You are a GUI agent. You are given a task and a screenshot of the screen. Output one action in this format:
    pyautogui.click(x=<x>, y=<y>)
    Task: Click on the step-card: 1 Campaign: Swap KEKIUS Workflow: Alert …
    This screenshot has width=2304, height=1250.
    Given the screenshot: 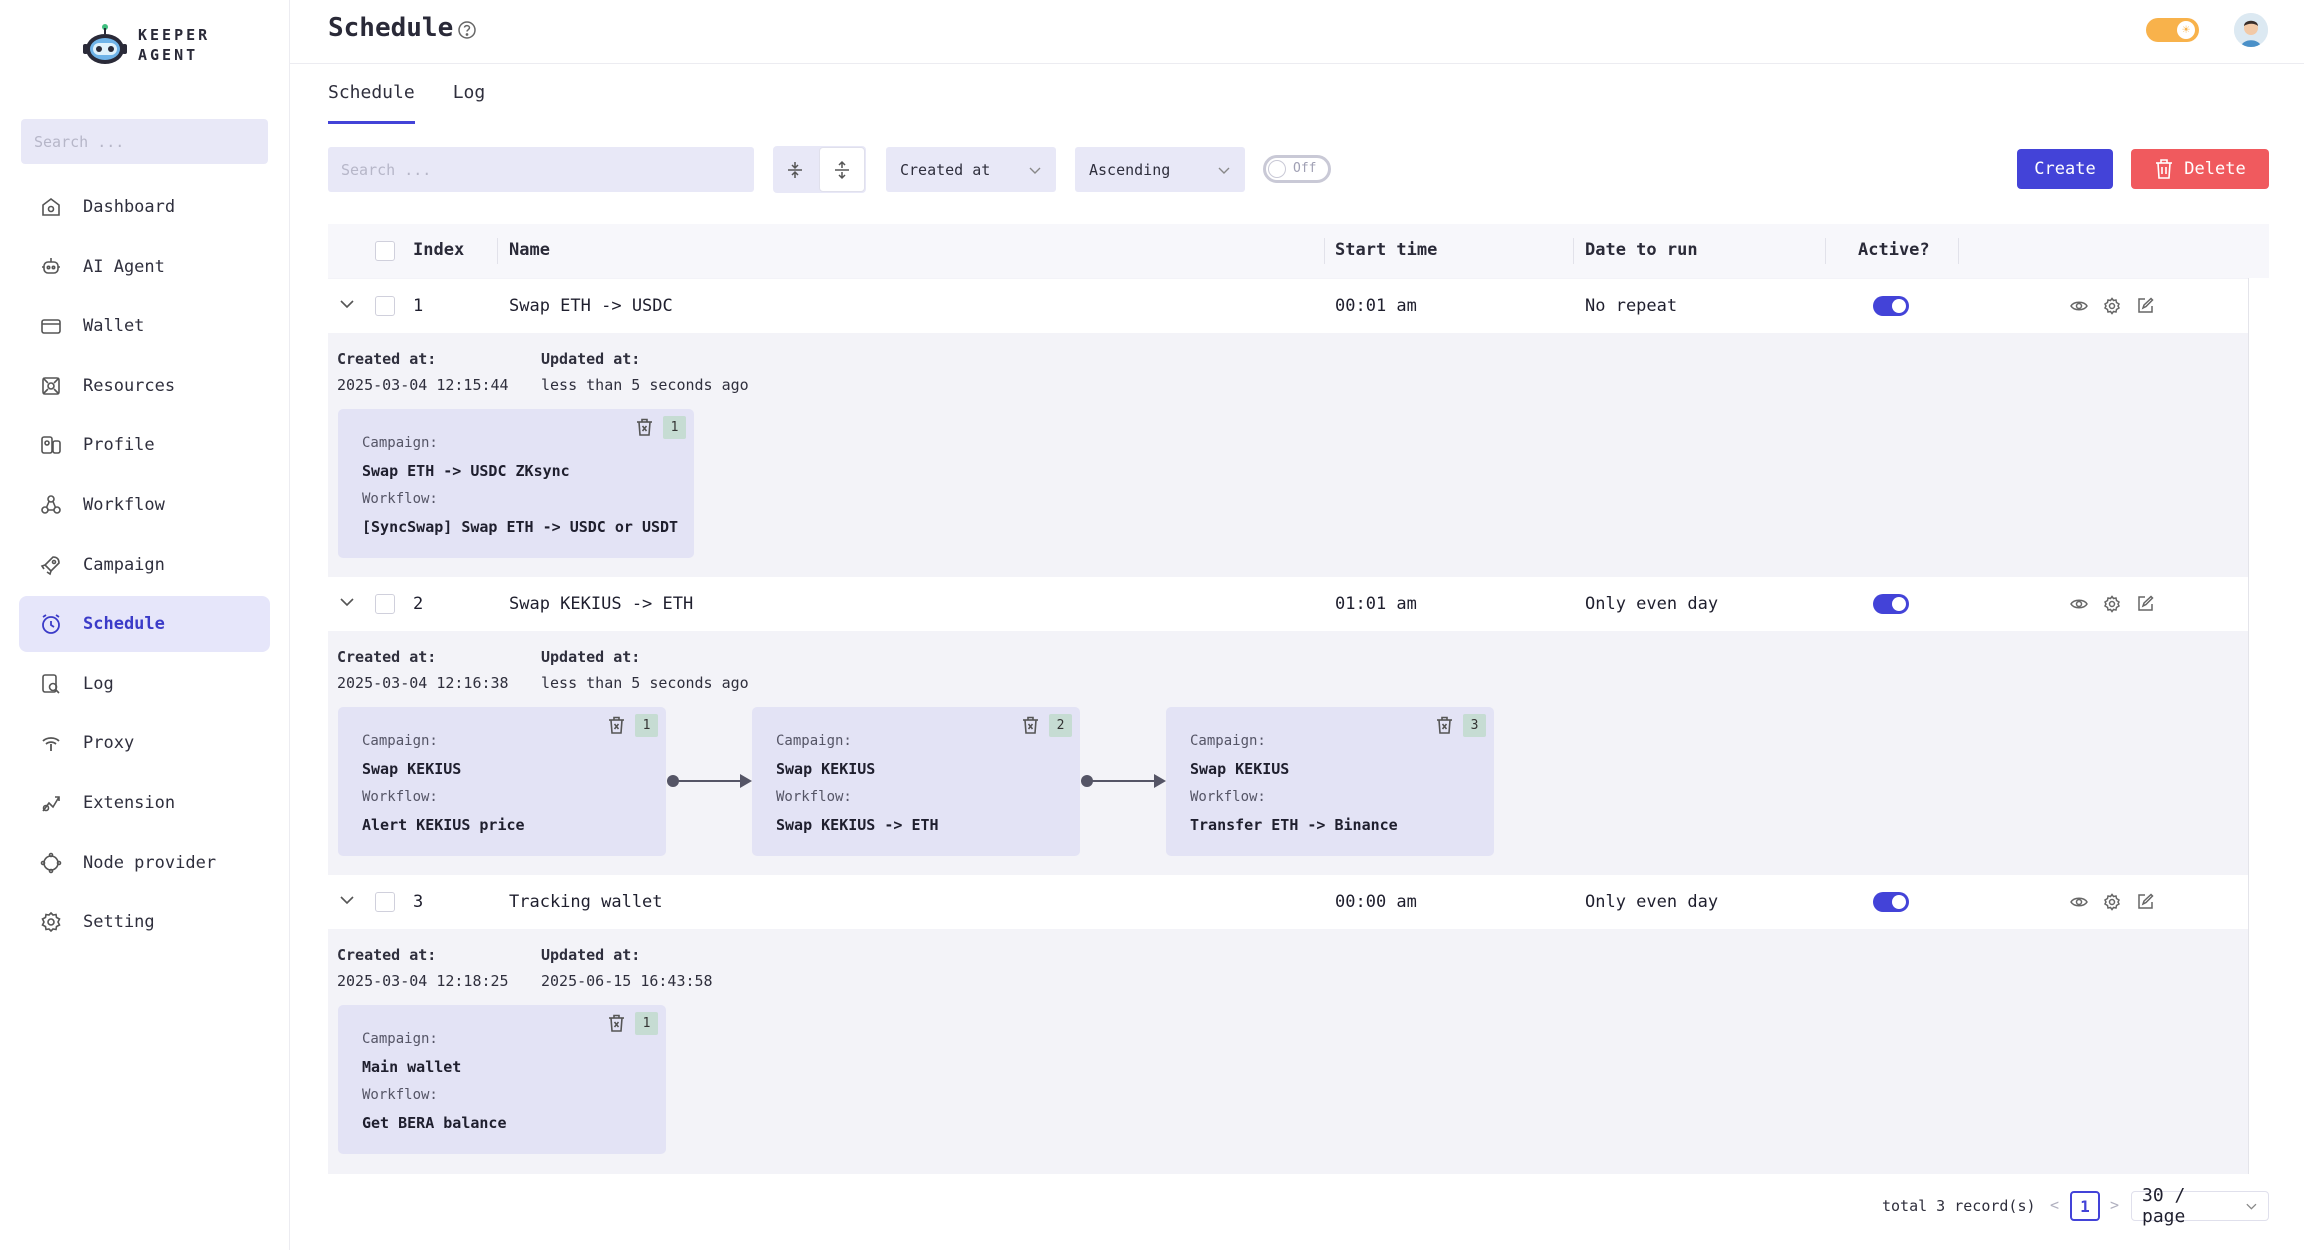 What is the action you would take?
    pyautogui.click(x=502, y=781)
    